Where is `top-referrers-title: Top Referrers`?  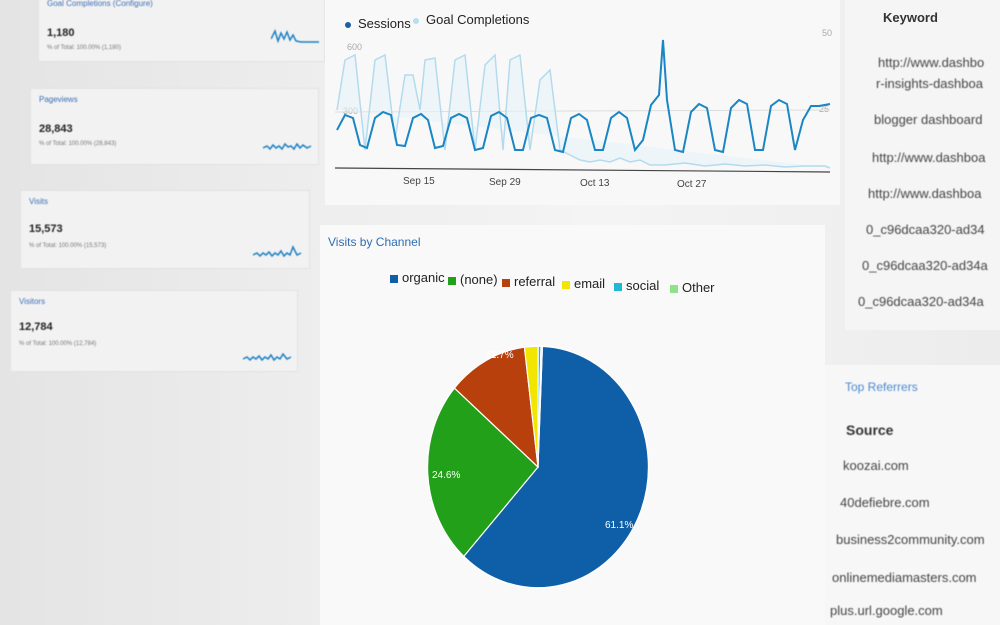
top-referrers-title: Top Referrers is located at coordinates (881, 387).